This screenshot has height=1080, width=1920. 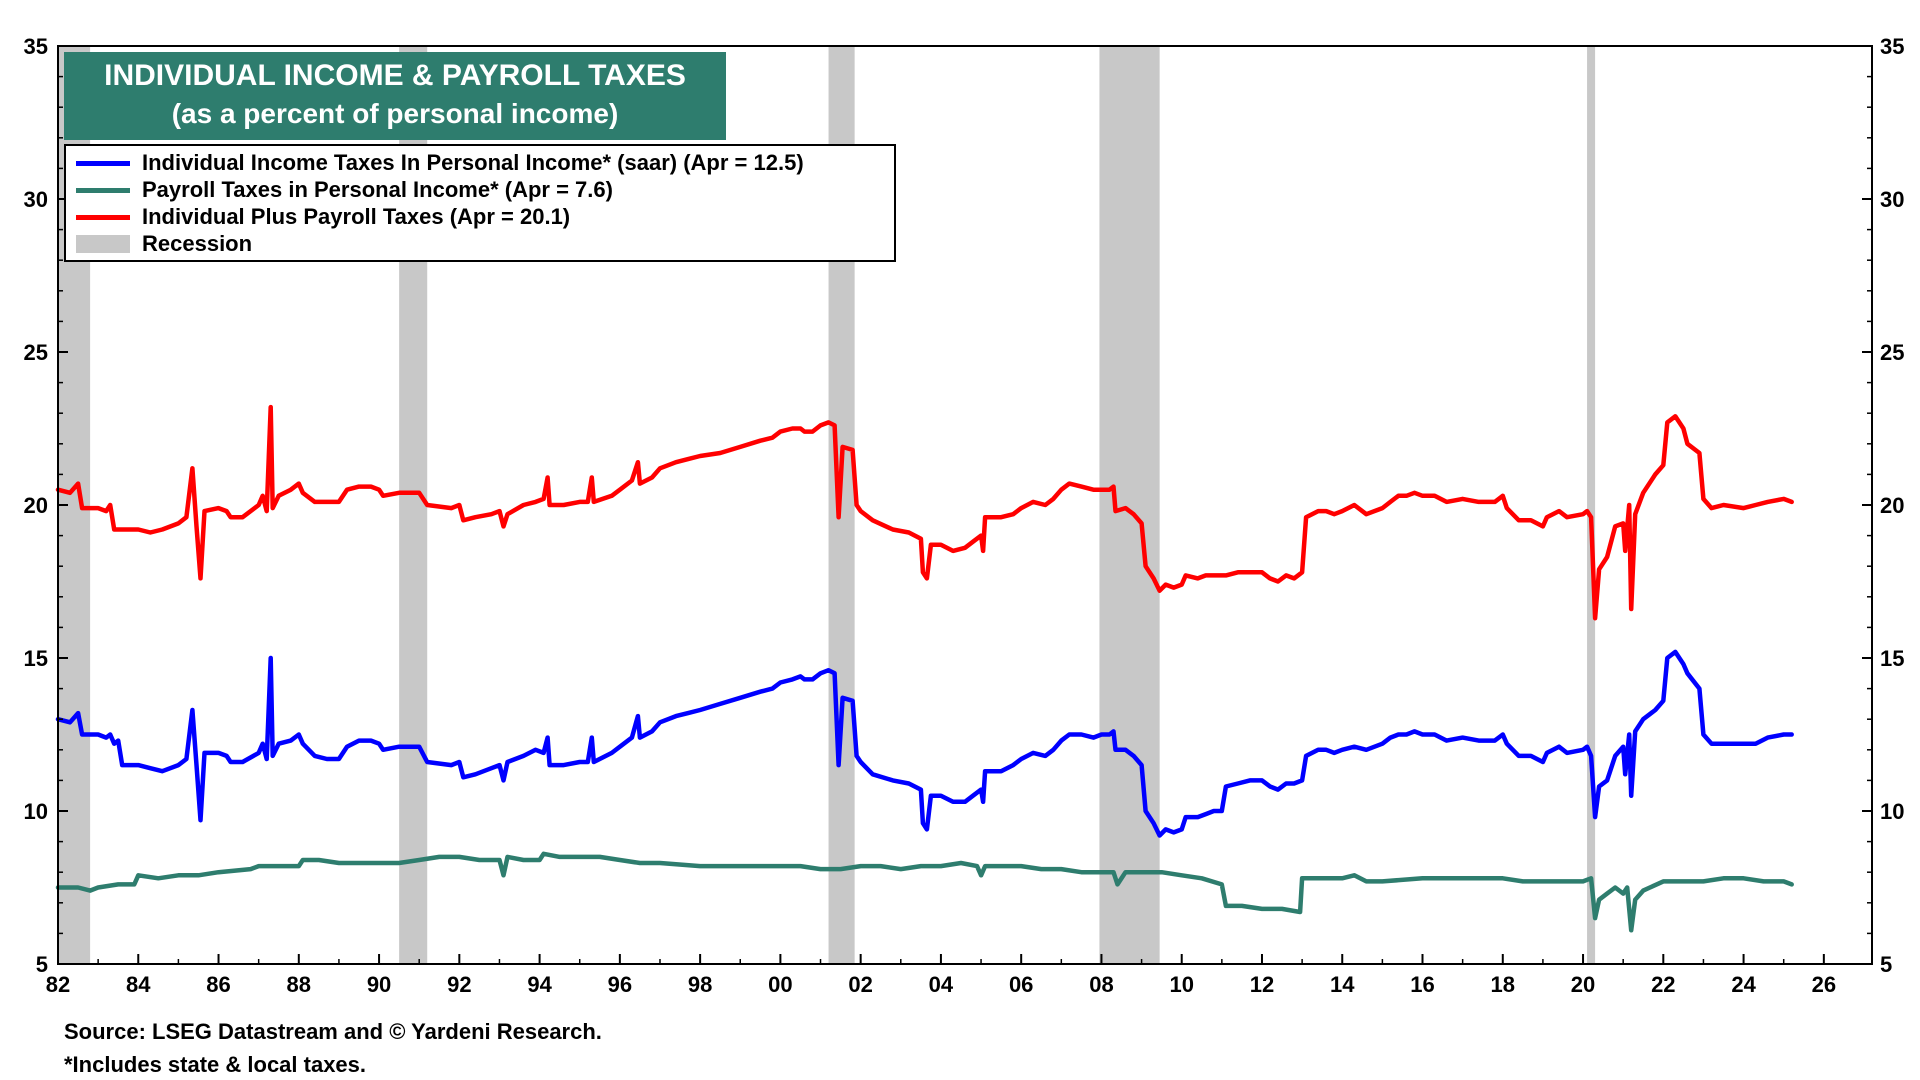 I want to click on chart-title: INDIVIDUAL INCOME & PAYROLL TAXES, so click(x=395, y=75).